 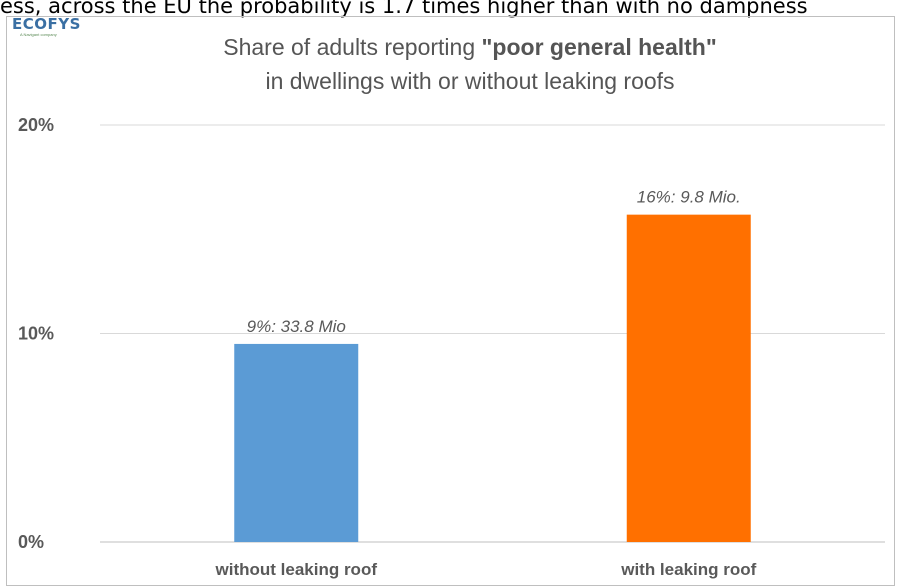 What do you see at coordinates (352, 47) in the screenshot?
I see `title-prefix: Share of adults reporting` at bounding box center [352, 47].